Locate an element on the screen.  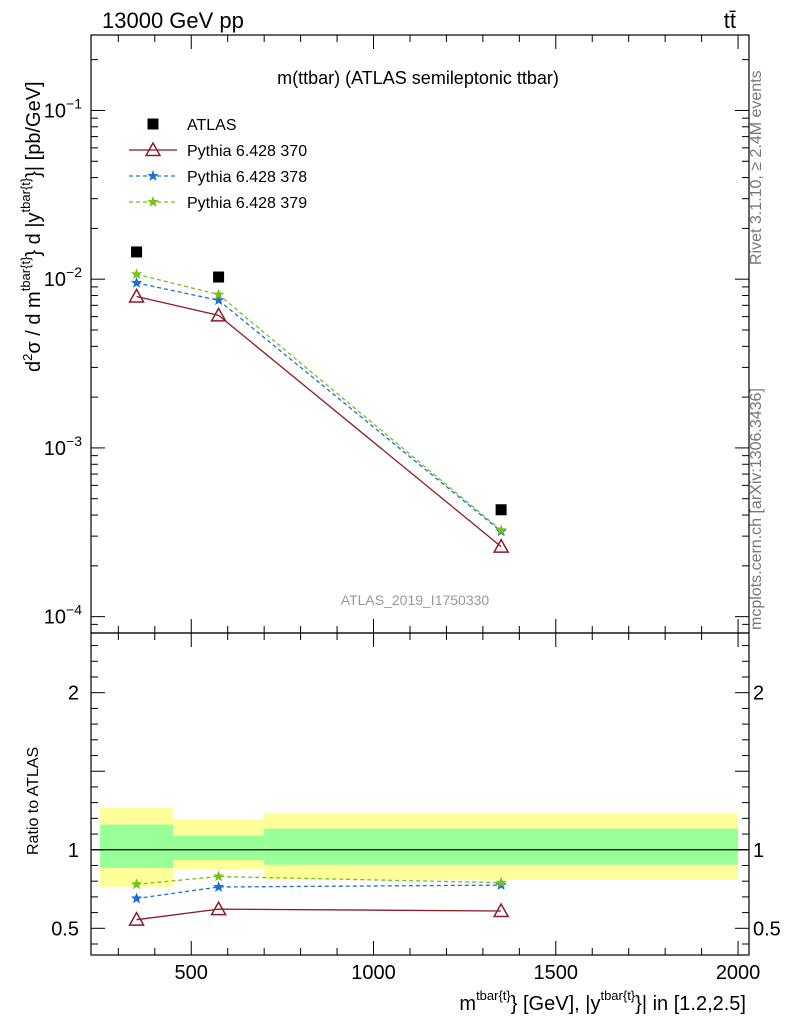
ratio-y-tick-label: 0.5 is located at coordinates (65, 929).